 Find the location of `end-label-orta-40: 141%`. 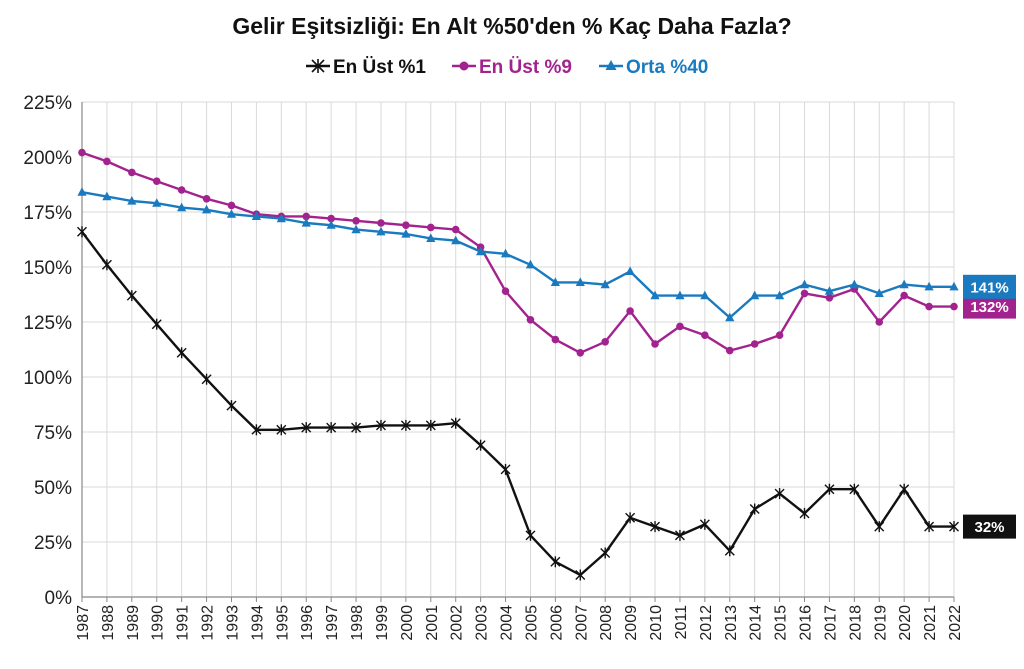

end-label-orta-40: 141% is located at coordinates (989, 286).